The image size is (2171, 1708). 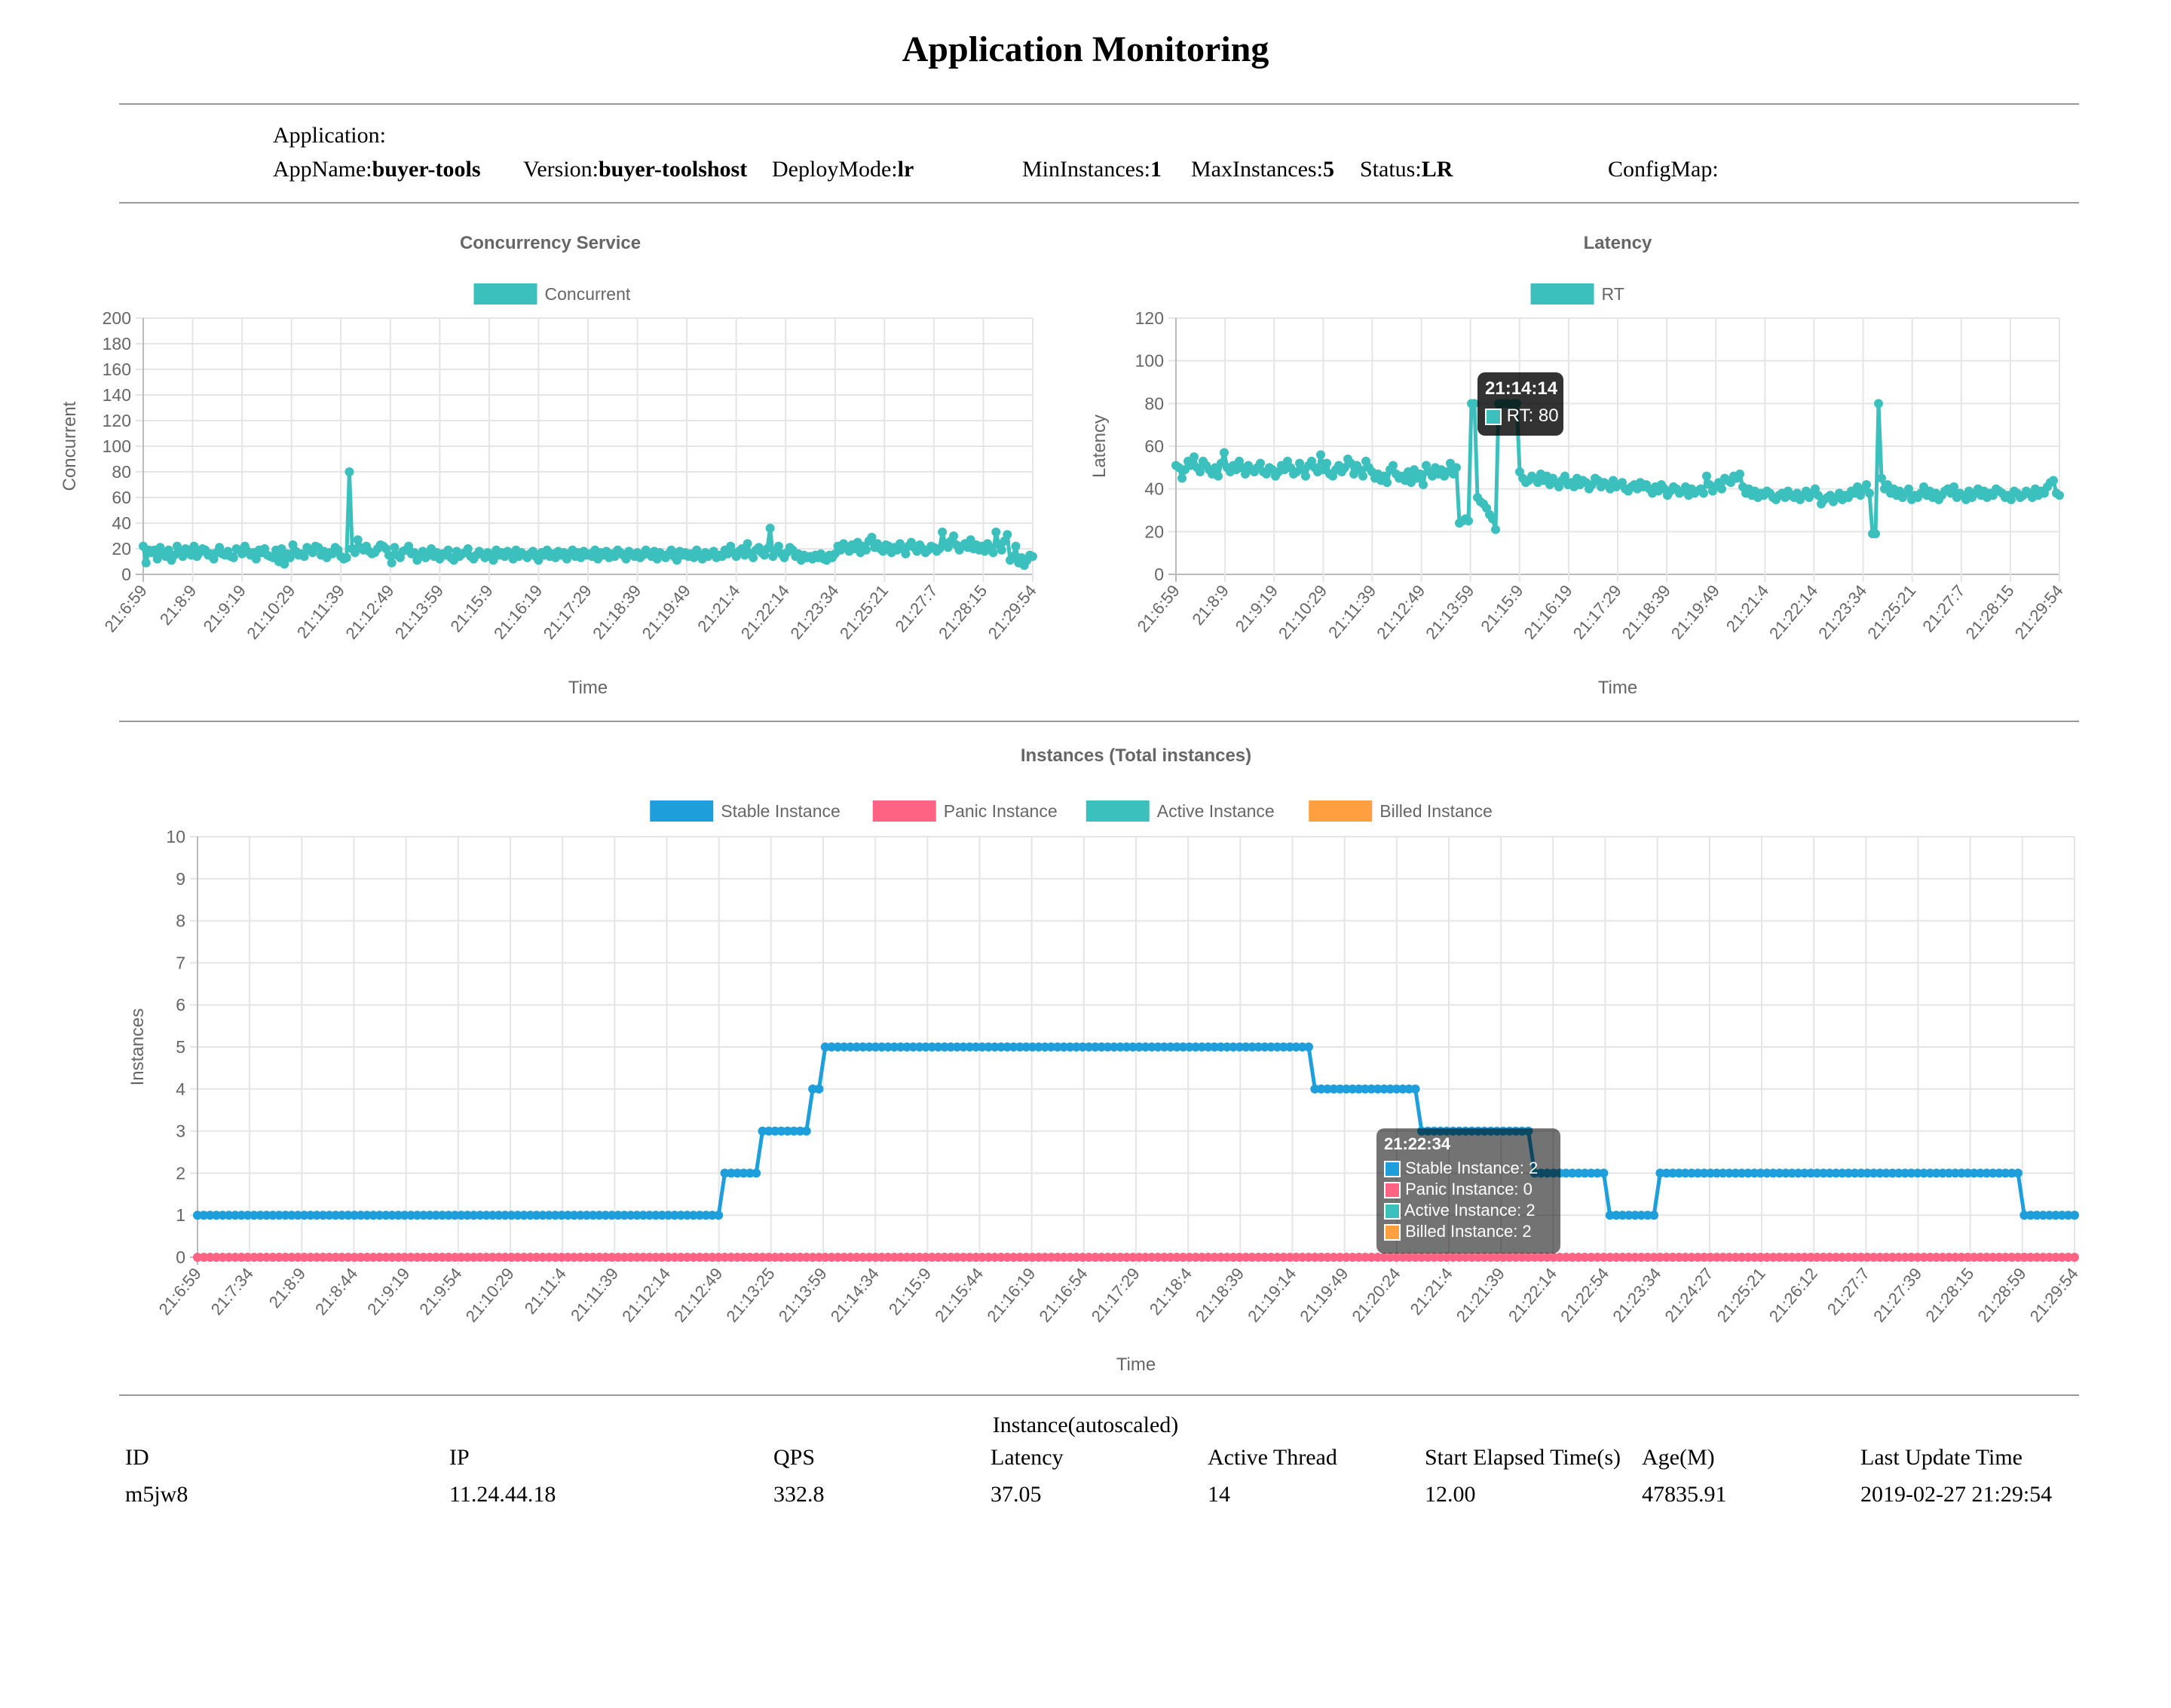 I want to click on configmap-label: ConfigMap:, so click(x=1663, y=169).